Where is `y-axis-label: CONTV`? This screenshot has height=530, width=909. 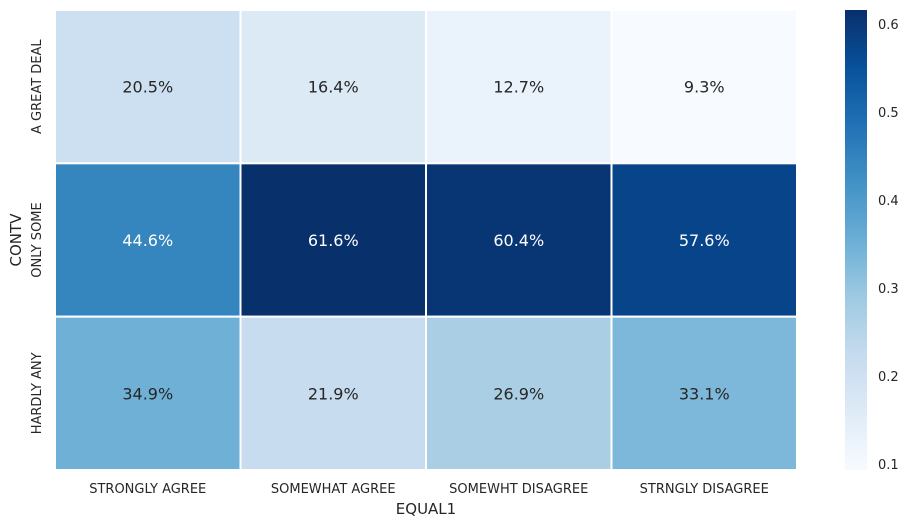 y-axis-label: CONTV is located at coordinates (16, 240).